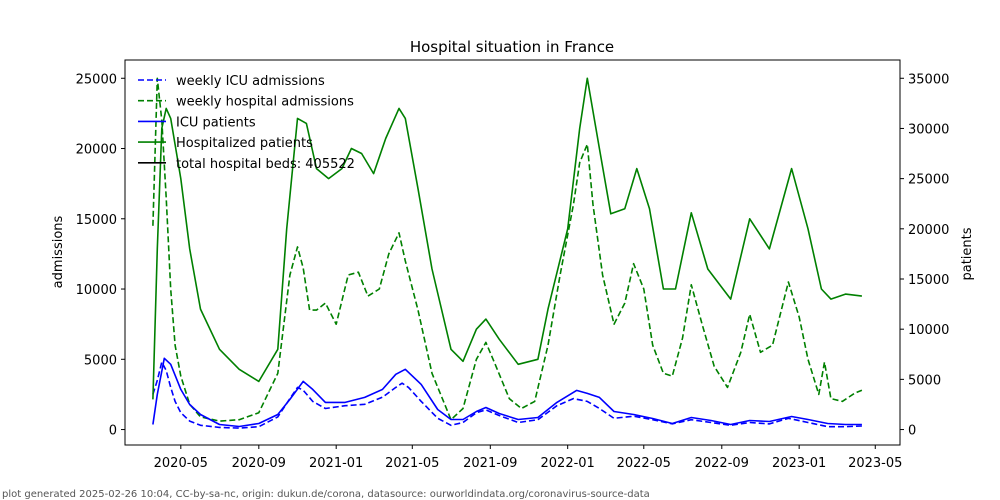 The width and height of the screenshot is (1000, 500). Describe the element at coordinates (928, 330) in the screenshot. I see `y2-tick-label-2: 10000` at that location.